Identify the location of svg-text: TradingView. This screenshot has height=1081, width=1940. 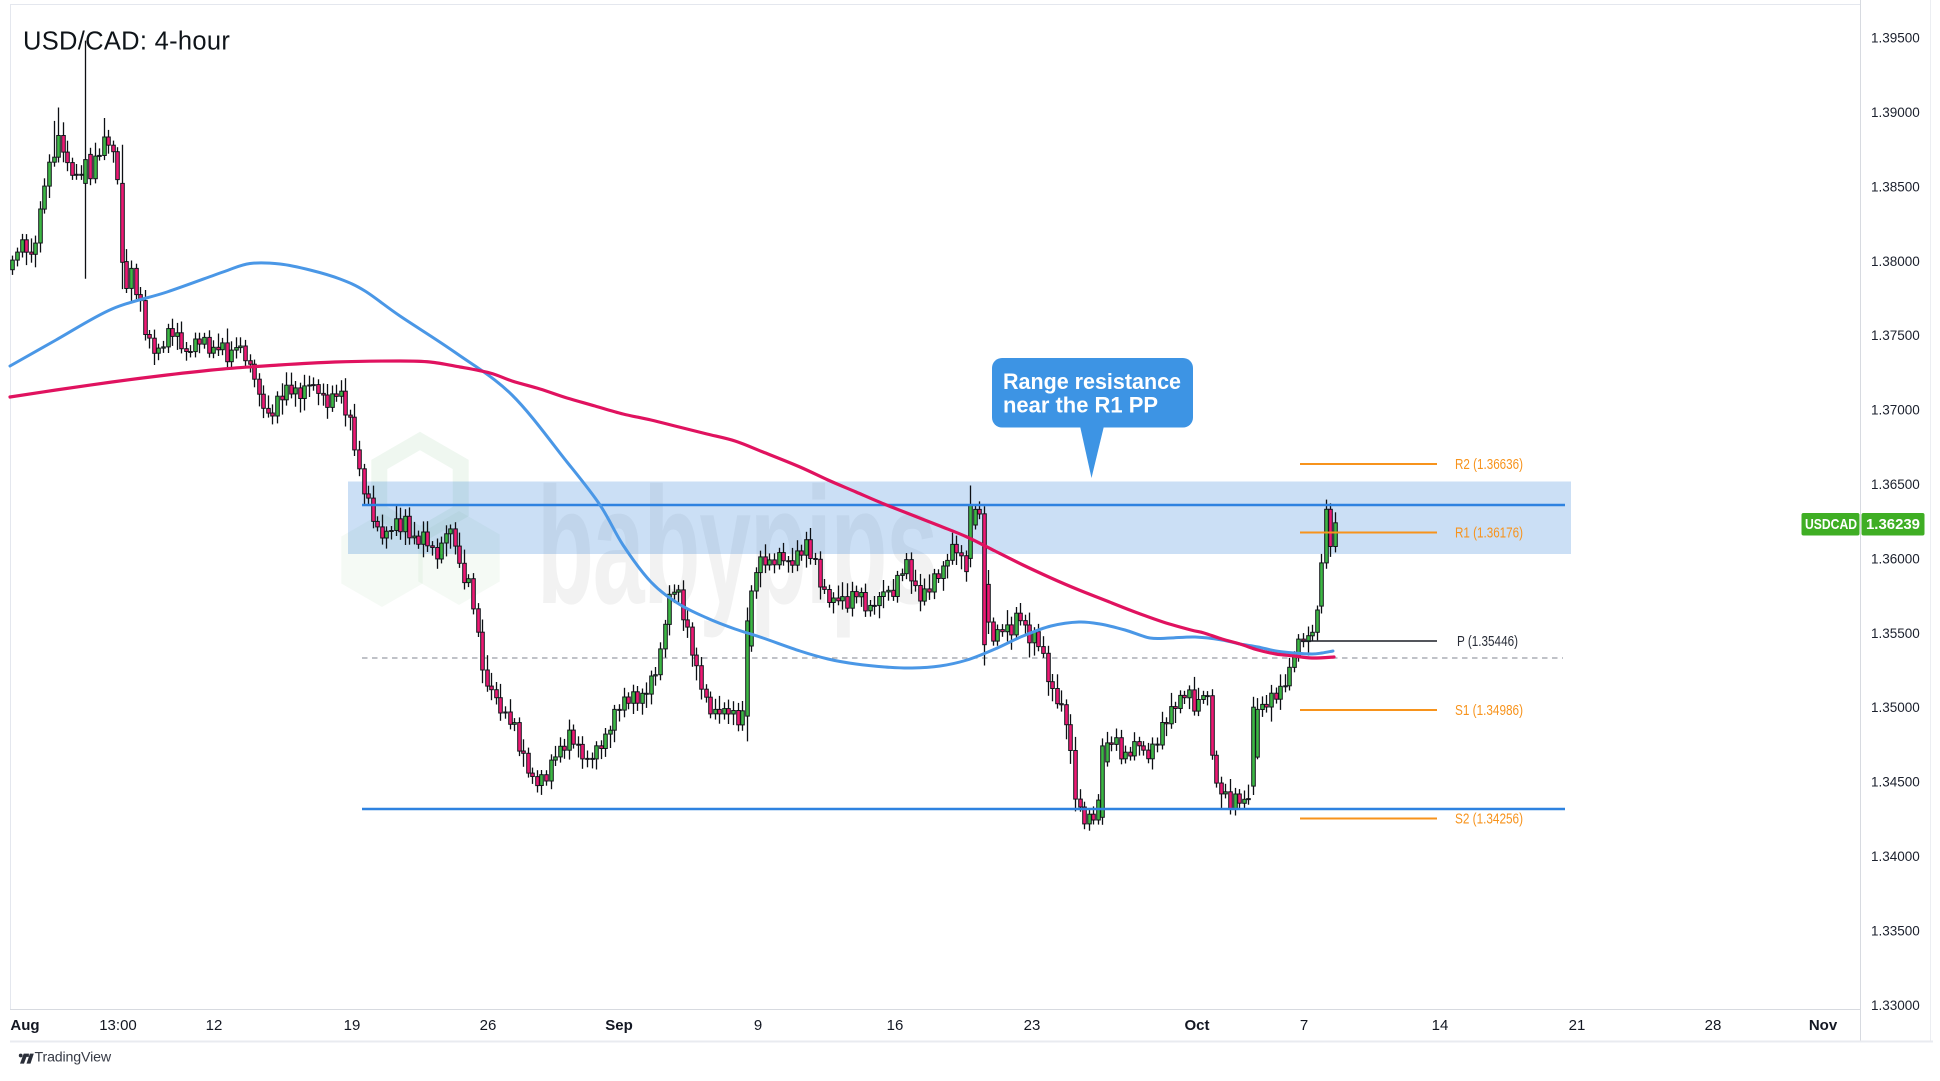
(73, 1058).